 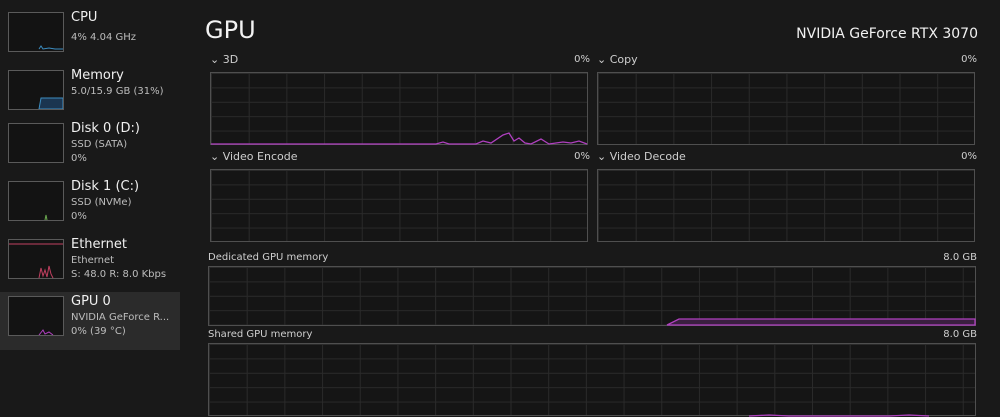 I want to click on graph-shared-memory, so click(x=592, y=380).